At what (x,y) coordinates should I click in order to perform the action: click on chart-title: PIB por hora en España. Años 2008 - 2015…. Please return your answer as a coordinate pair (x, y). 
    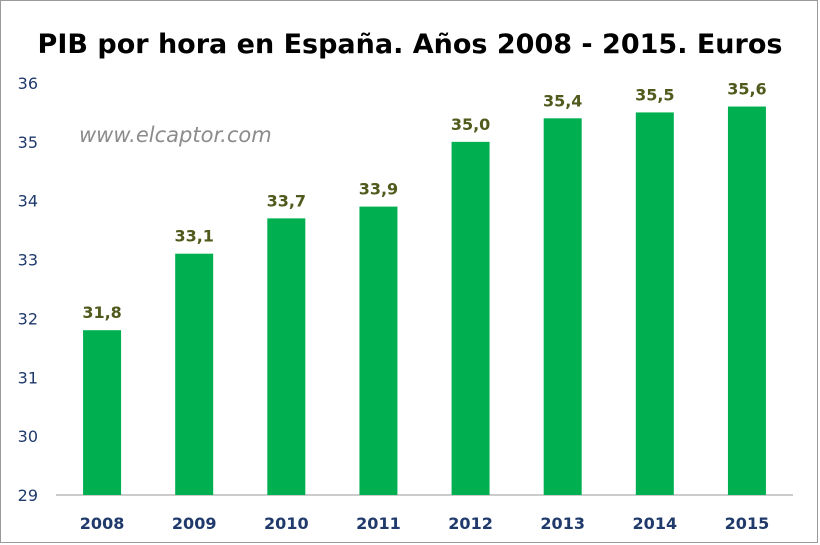
    Looking at the image, I should click on (410, 44).